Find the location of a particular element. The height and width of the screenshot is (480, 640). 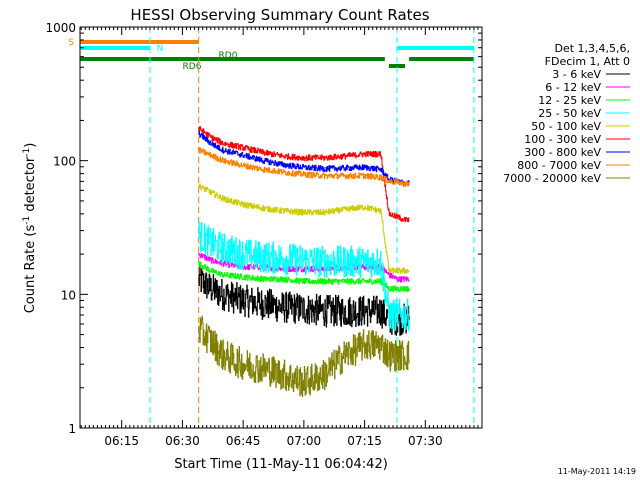

y-tick-label: 1 is located at coordinates (72, 429).